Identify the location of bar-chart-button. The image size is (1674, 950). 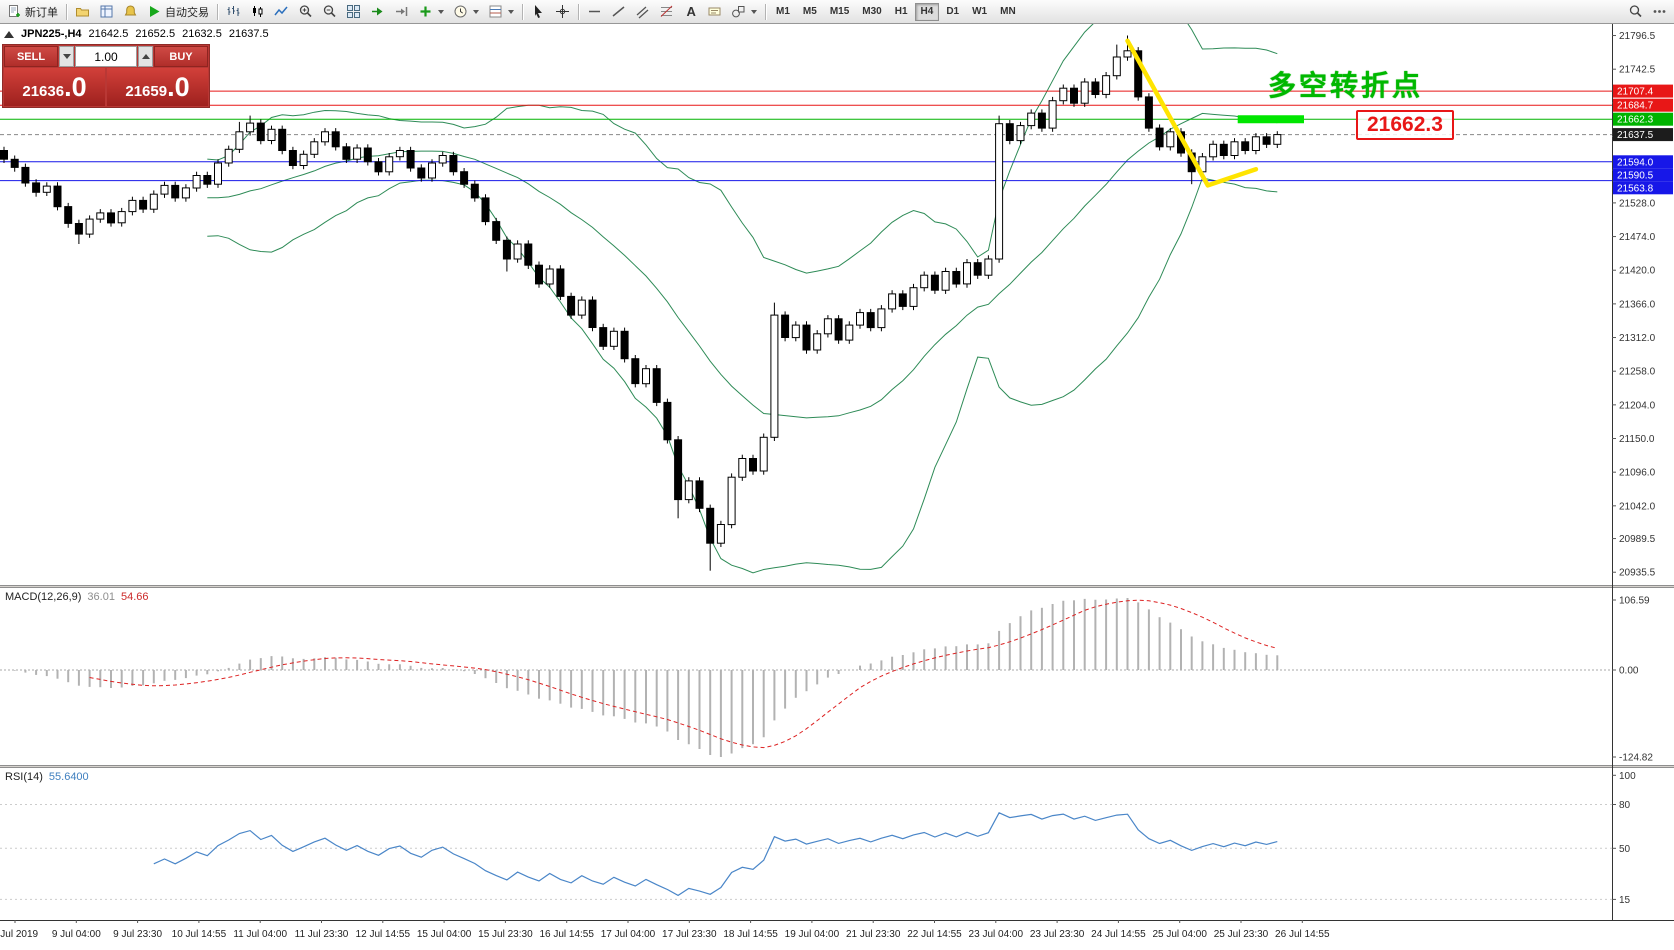
(233, 12).